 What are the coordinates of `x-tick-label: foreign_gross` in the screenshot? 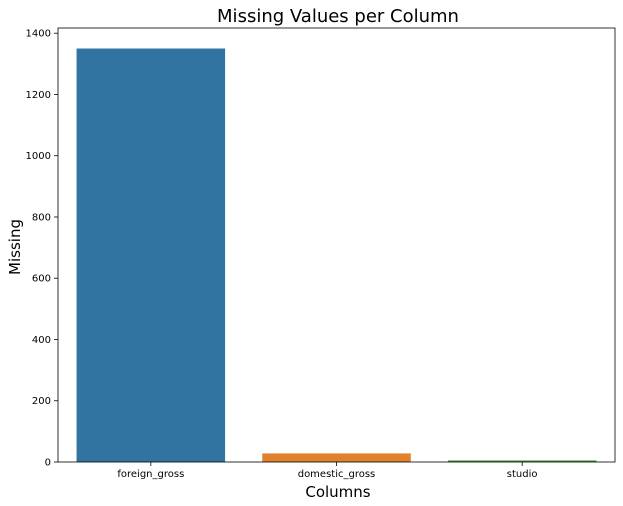 It's located at (150, 474).